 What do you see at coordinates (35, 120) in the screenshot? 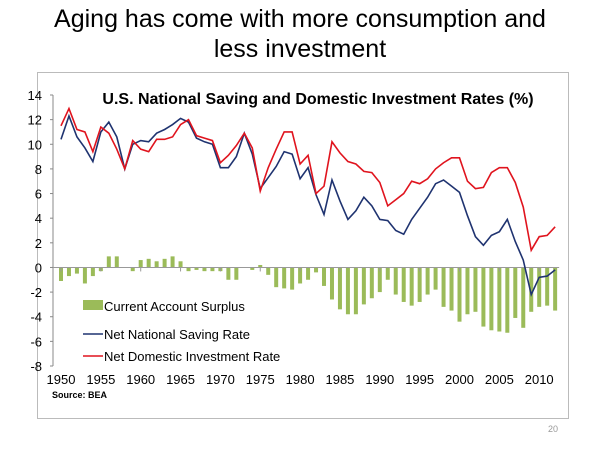
I see `y-tick-label: 12` at bounding box center [35, 120].